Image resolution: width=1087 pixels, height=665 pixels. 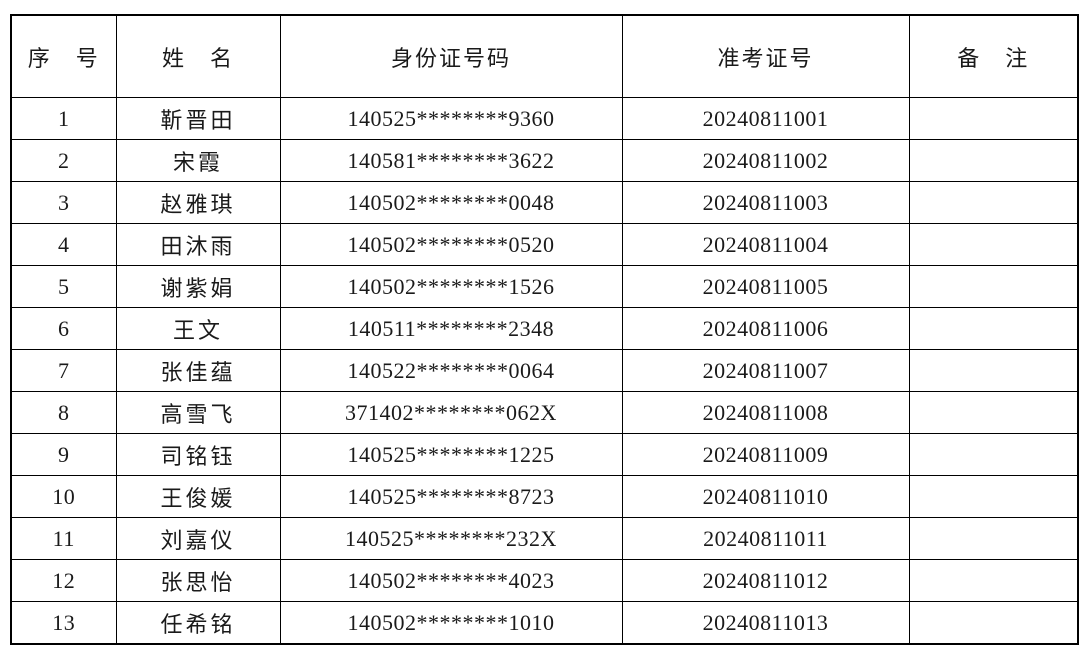 What do you see at coordinates (198, 244) in the screenshot?
I see `cell-name: 田沐雨` at bounding box center [198, 244].